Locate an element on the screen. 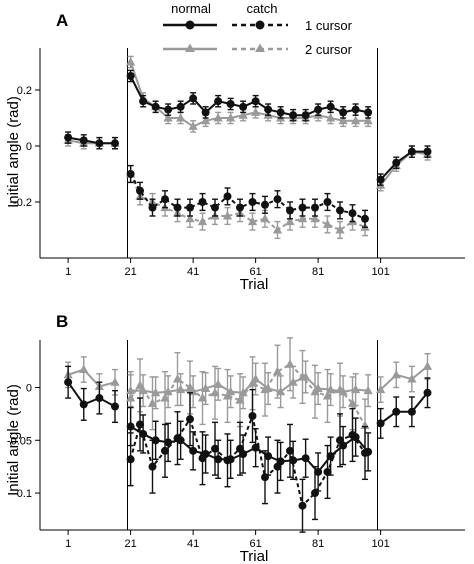  legend-normal-2-cursor-sample is located at coordinates (190, 47).